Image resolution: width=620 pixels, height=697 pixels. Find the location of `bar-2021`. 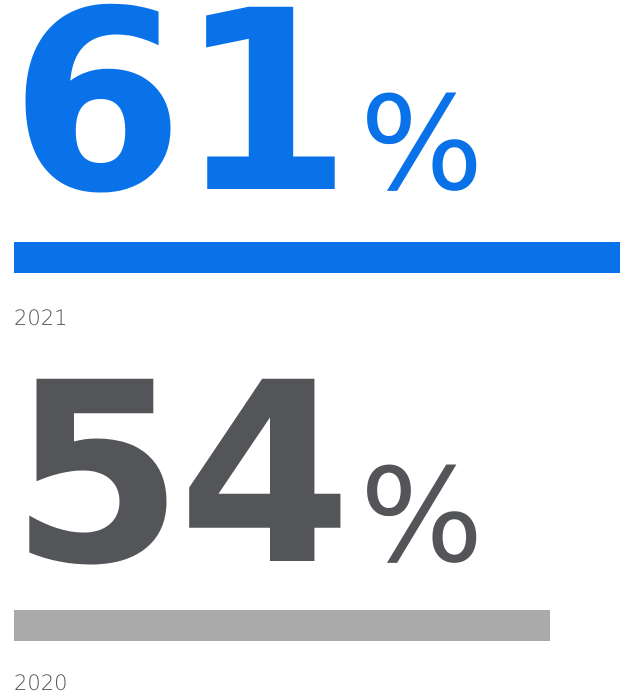

bar-2021 is located at coordinates (317, 257).